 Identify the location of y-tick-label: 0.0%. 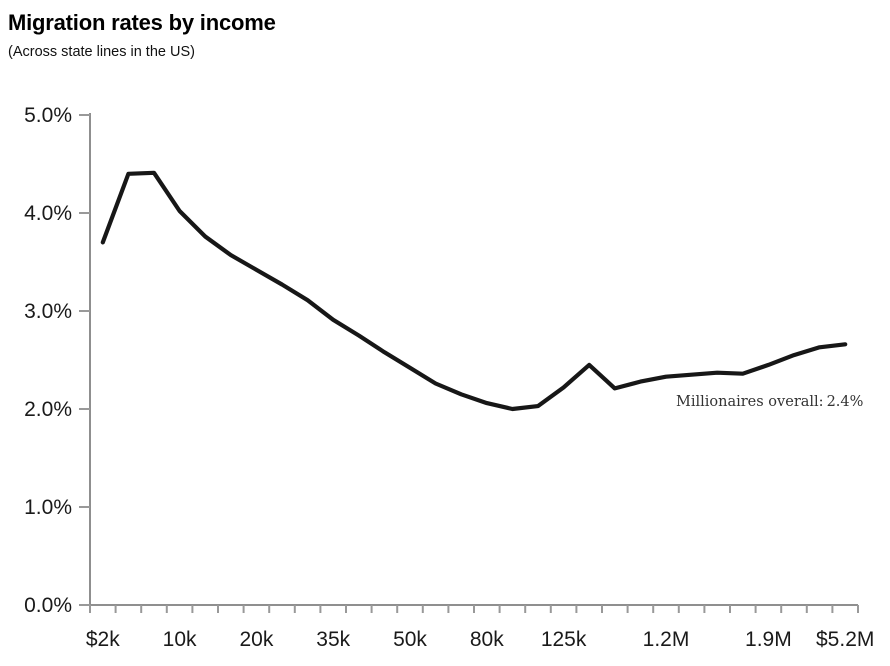
(48, 605).